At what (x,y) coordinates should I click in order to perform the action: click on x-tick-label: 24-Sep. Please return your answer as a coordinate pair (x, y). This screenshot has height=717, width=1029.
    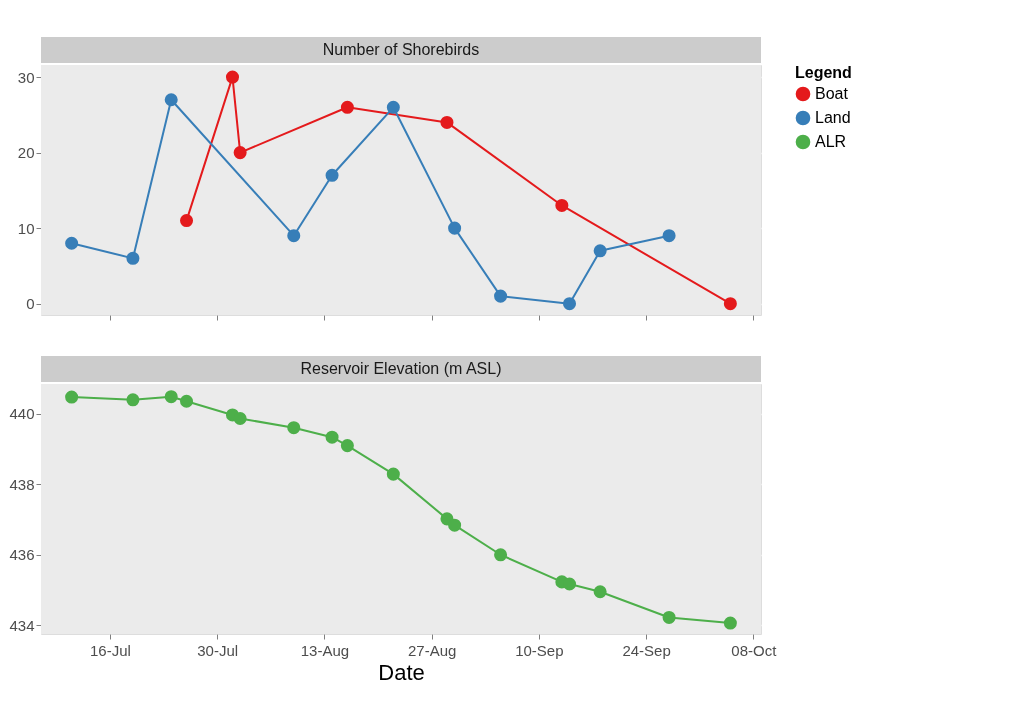
    Looking at the image, I should click on (646, 650).